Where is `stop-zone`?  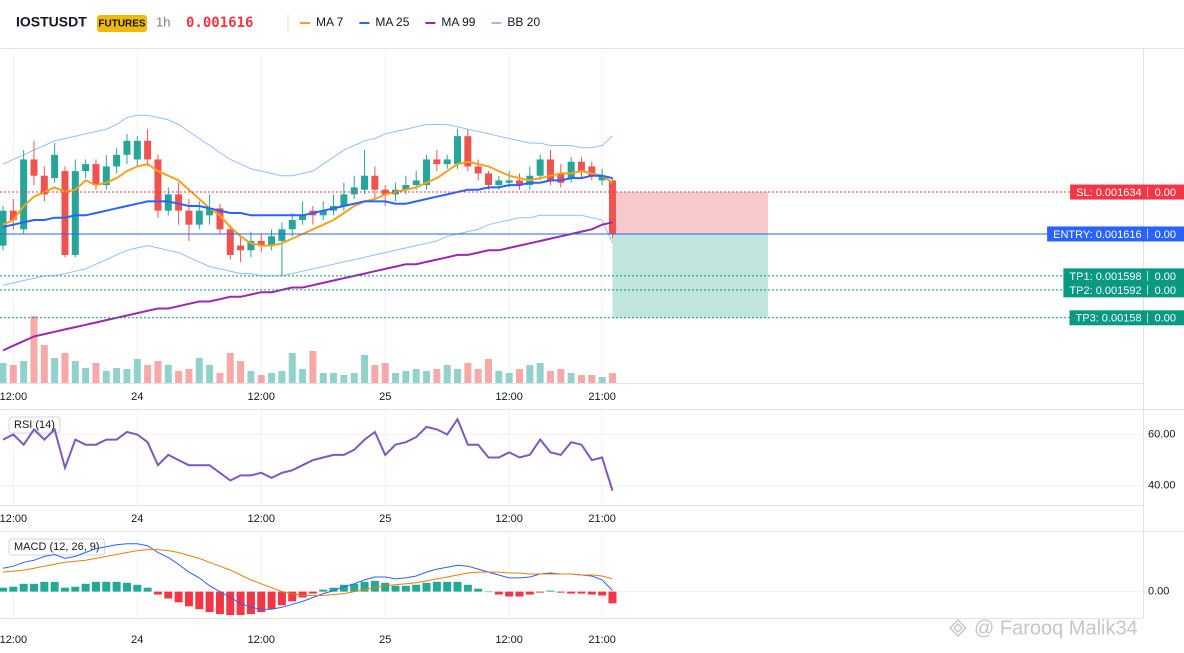 stop-zone is located at coordinates (690, 213).